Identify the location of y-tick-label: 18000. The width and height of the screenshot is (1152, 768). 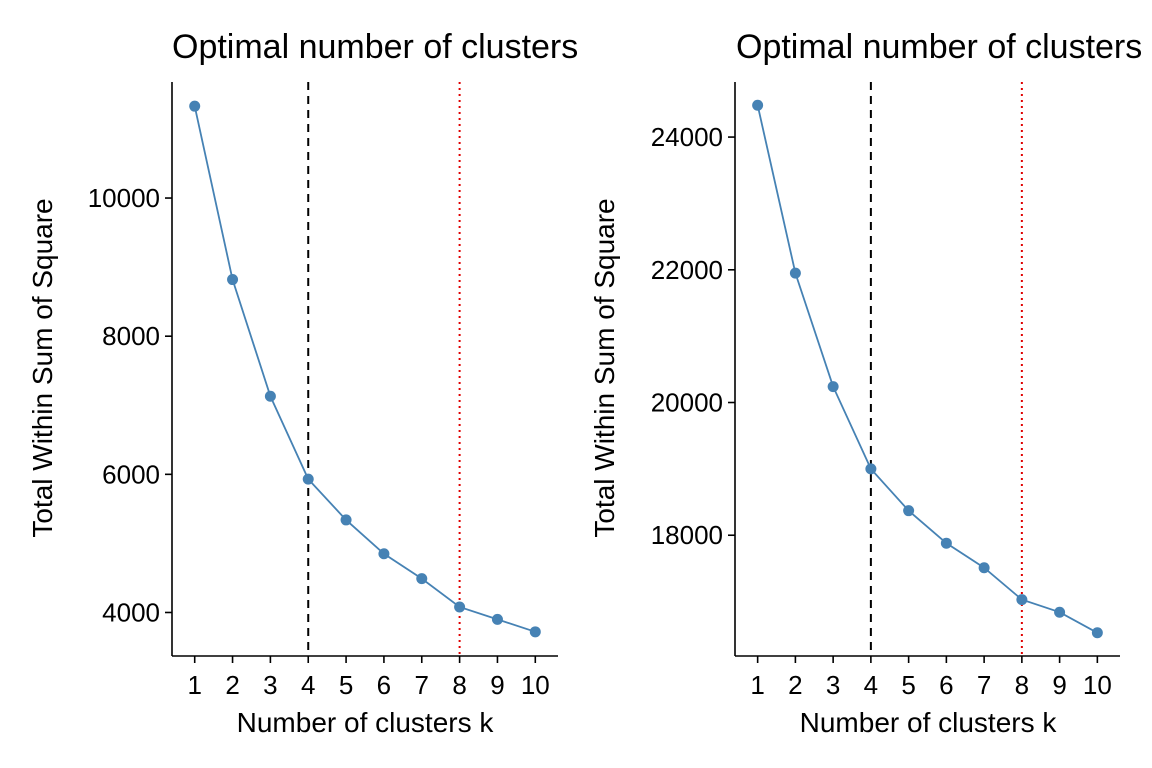
(687, 535).